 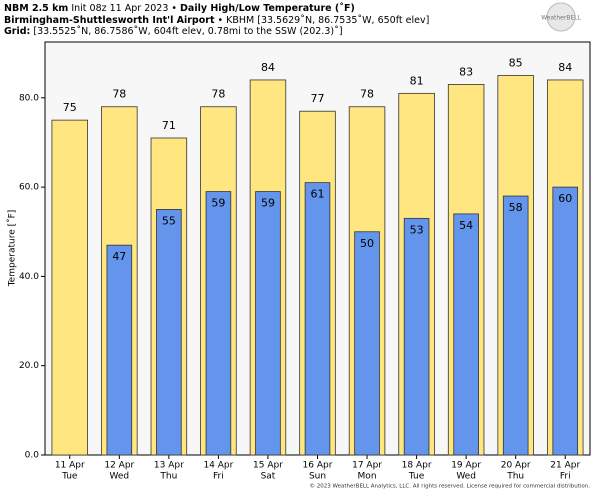 I want to click on x-tick-label: 21 Apr, so click(x=565, y=466).